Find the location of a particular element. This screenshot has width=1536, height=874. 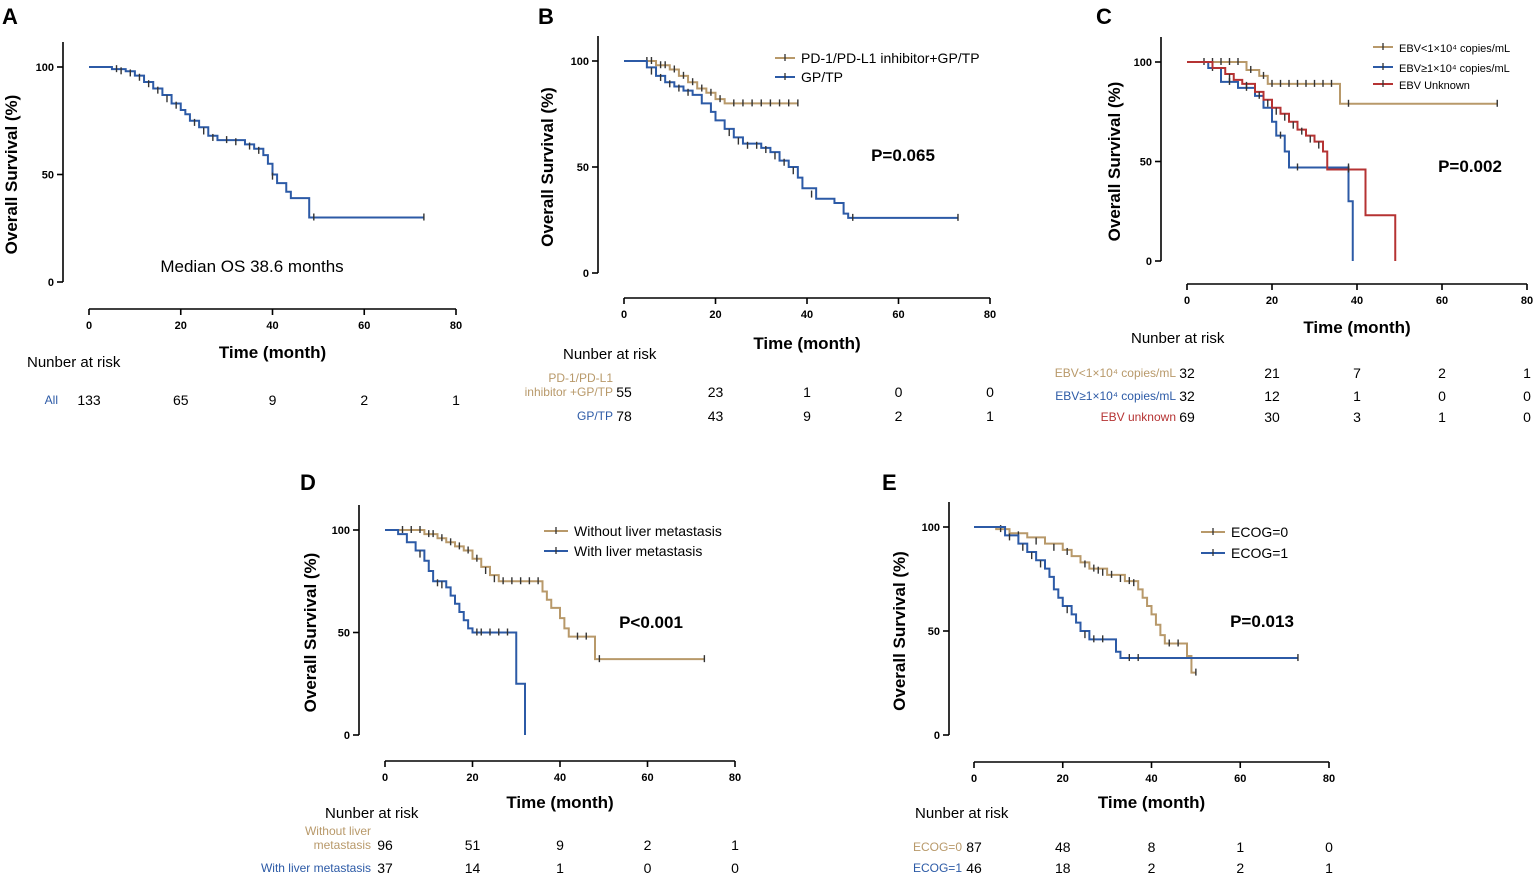

median-os-annotation: Median OS 38.6 months is located at coordinates (251, 266).